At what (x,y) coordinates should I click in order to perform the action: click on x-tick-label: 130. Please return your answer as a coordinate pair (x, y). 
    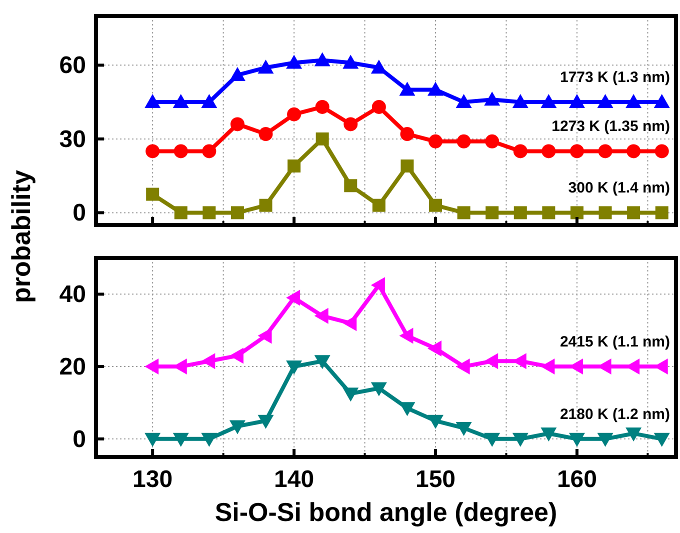
    Looking at the image, I should click on (152, 479).